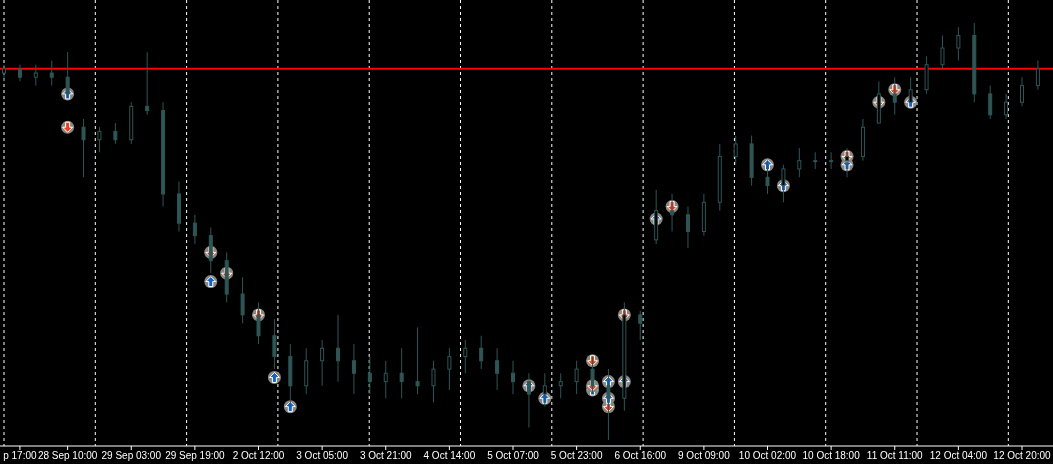  Describe the element at coordinates (258, 455) in the screenshot. I see `x-tick-label: 2 Oct 12:00` at that location.